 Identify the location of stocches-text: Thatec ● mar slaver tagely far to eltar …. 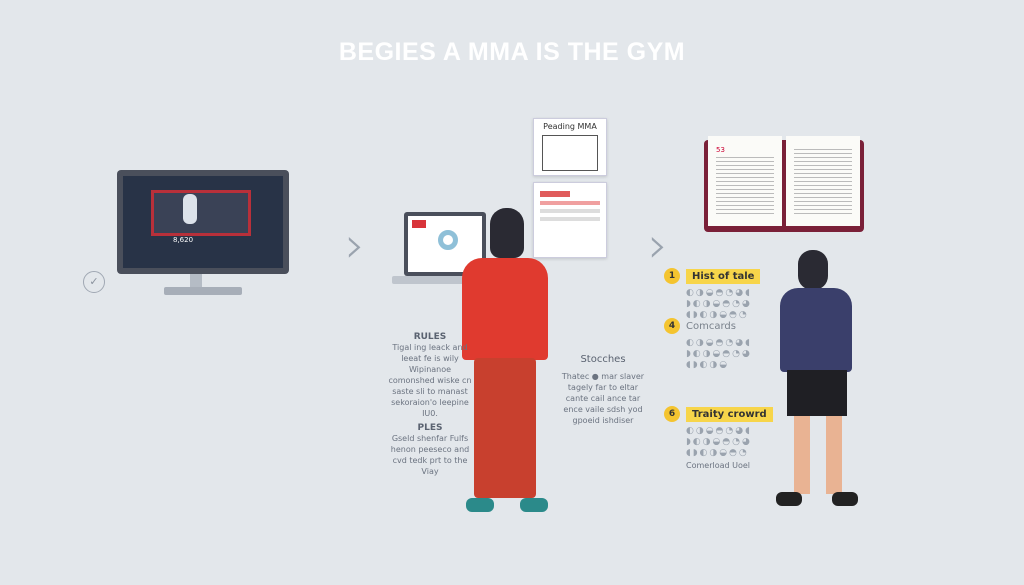
(603, 398).